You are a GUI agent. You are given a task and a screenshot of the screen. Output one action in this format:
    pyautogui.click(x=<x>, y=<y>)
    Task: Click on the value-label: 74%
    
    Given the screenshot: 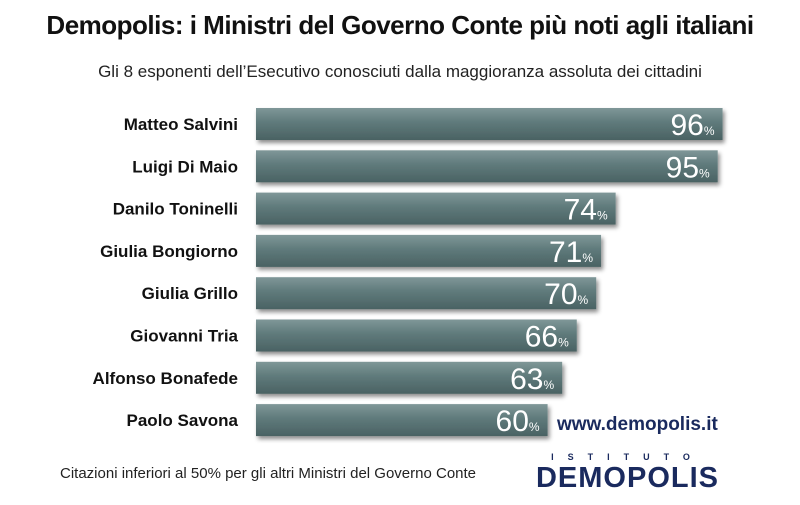 What is the action you would take?
    pyautogui.click(x=586, y=210)
    